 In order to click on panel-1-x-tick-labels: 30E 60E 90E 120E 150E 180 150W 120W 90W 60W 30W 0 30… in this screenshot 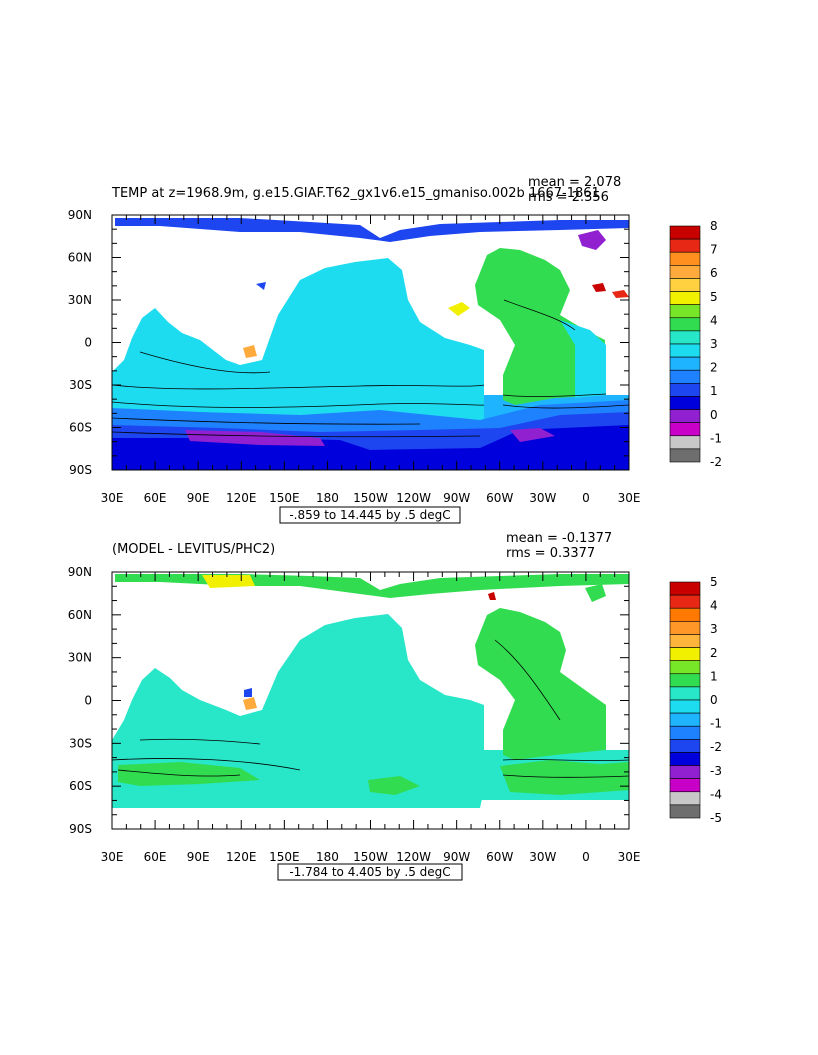, I will do `click(371, 498)`.